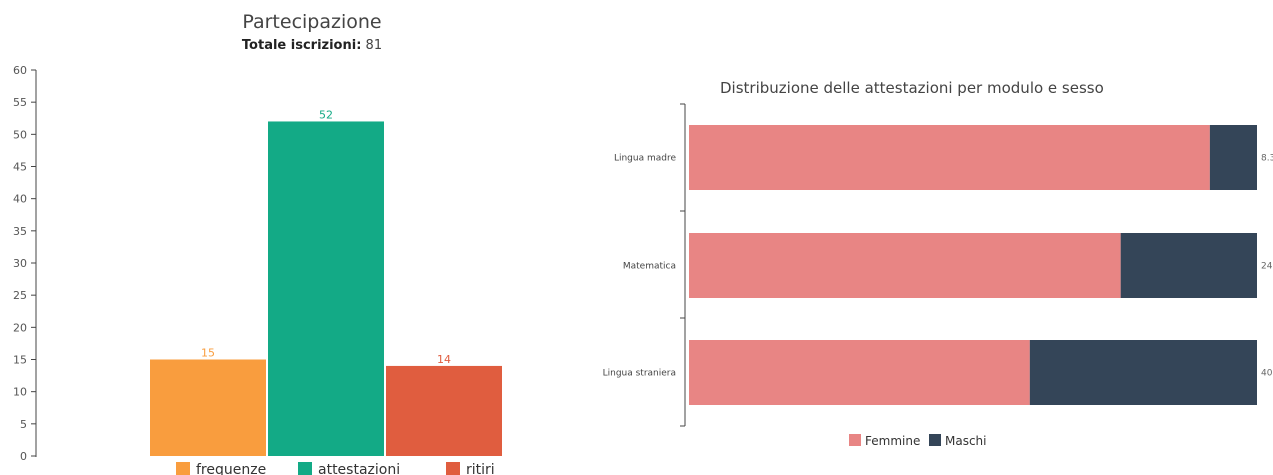 This screenshot has height=475, width=1273. What do you see at coordinates (326, 288) in the screenshot?
I see `bar-attestazioni` at bounding box center [326, 288].